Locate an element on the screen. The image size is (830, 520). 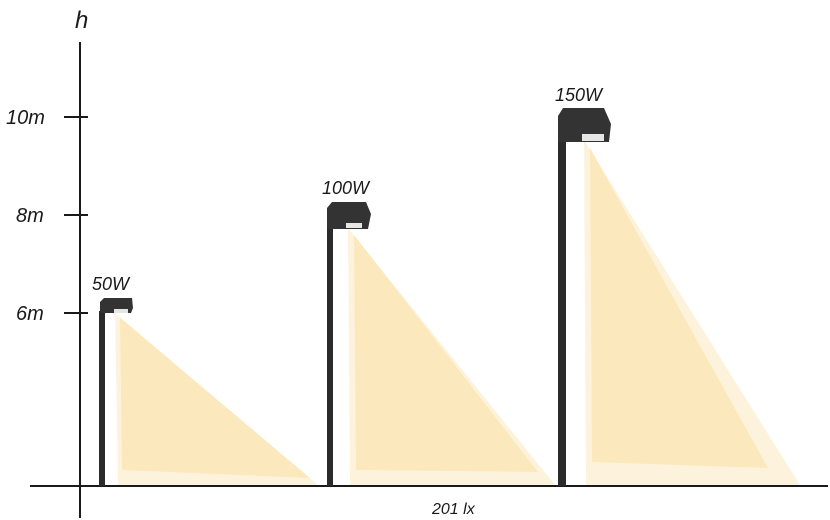
tick-label-8m: 8m is located at coordinates (30, 216).